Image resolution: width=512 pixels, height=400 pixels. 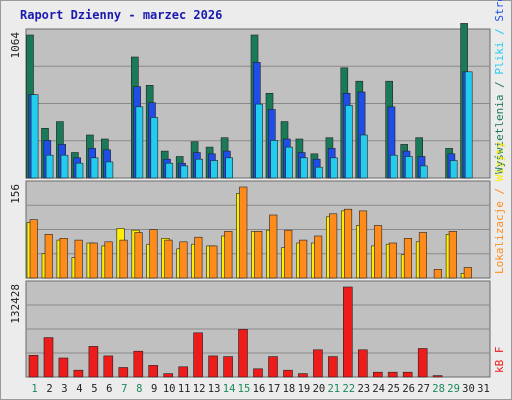 What do you see at coordinates (273, 367) in the screenshot?
I see `bar-panel3-kB F-day17` at bounding box center [273, 367].